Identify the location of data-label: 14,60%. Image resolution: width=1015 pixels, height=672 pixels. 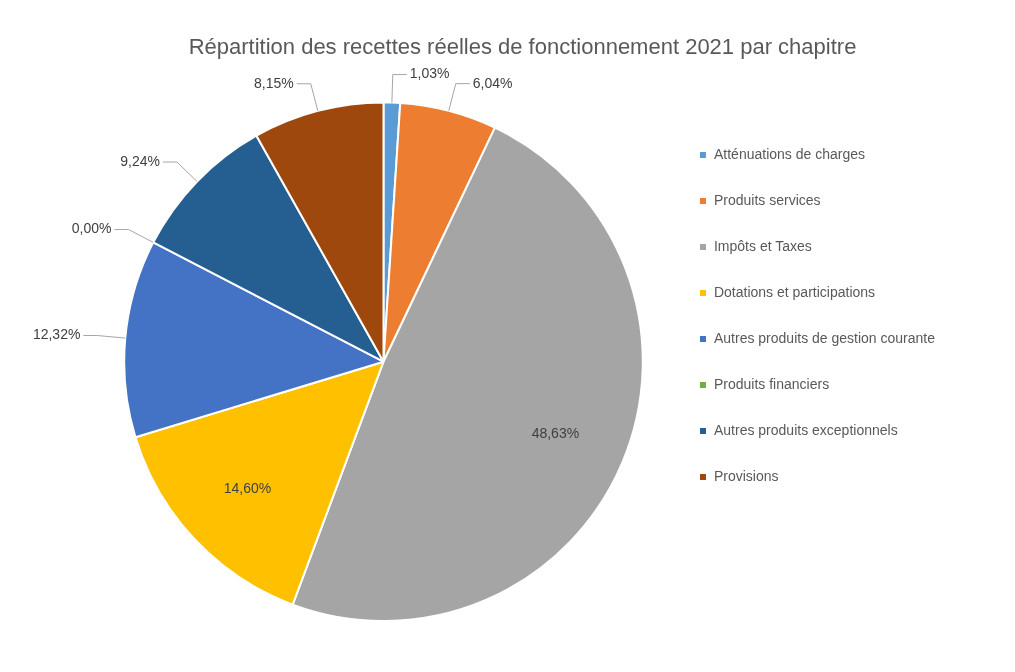
(247, 488).